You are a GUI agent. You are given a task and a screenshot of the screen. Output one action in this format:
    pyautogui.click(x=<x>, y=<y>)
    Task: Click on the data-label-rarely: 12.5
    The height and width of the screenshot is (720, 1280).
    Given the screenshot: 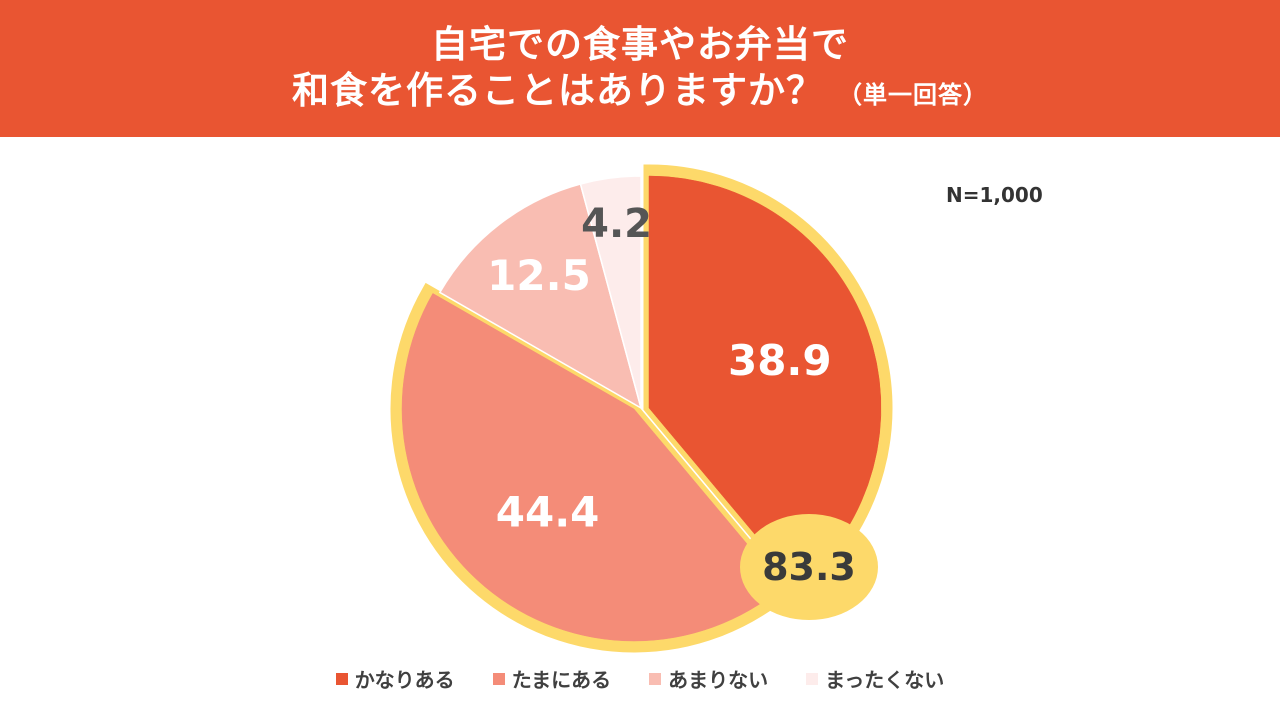 What is the action you would take?
    pyautogui.click(x=539, y=275)
    